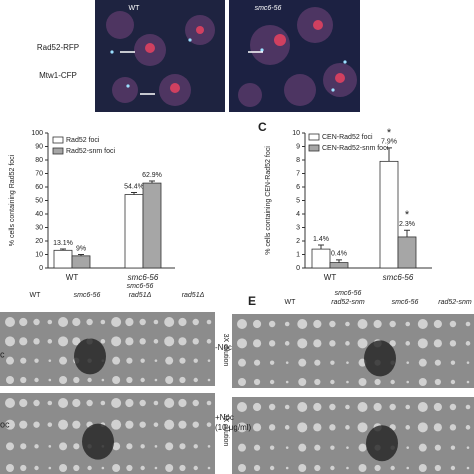 The width and height of the screenshot is (474, 474). What do you see at coordinates (298, 200) in the screenshot?
I see `y-tick-label: 5` at bounding box center [298, 200].